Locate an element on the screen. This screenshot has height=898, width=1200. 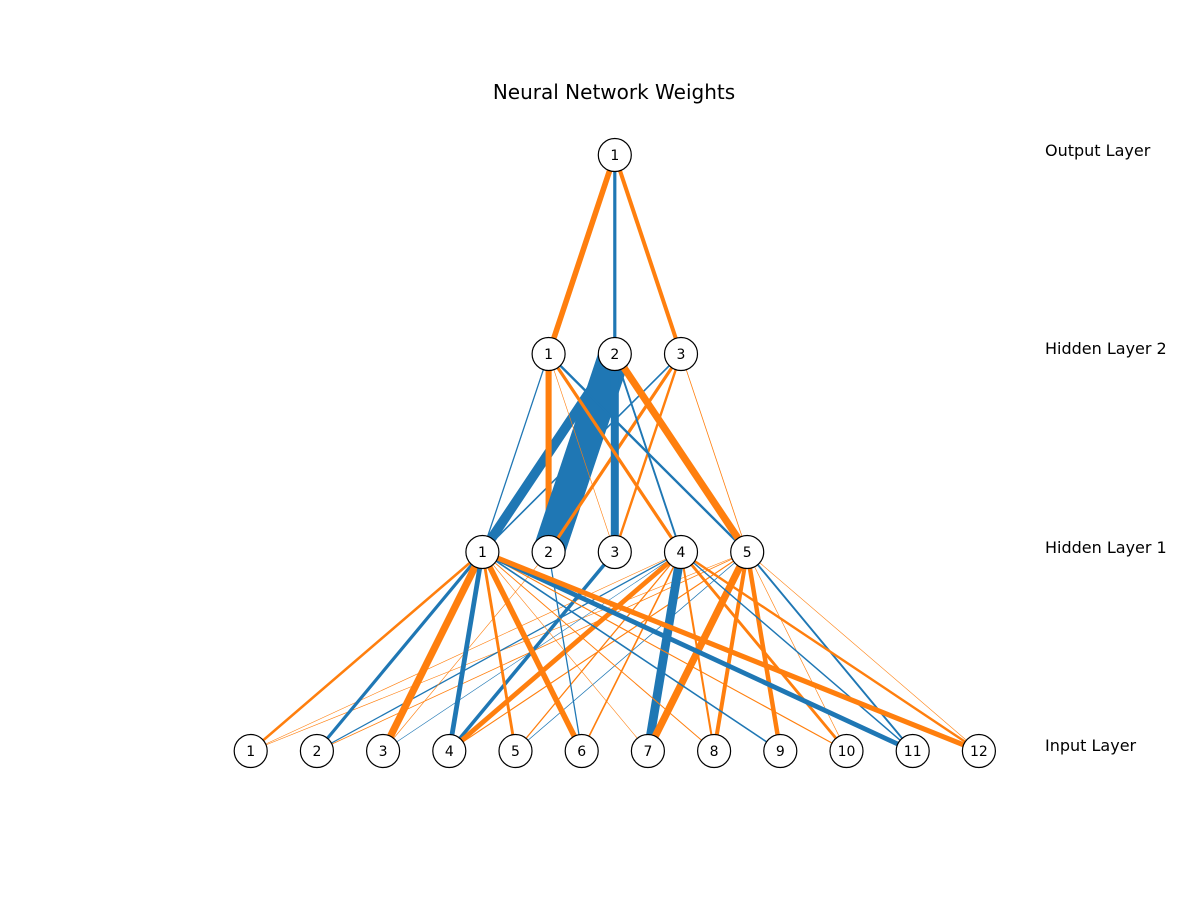
node-hidden-1-4: 4 is located at coordinates (681, 552).